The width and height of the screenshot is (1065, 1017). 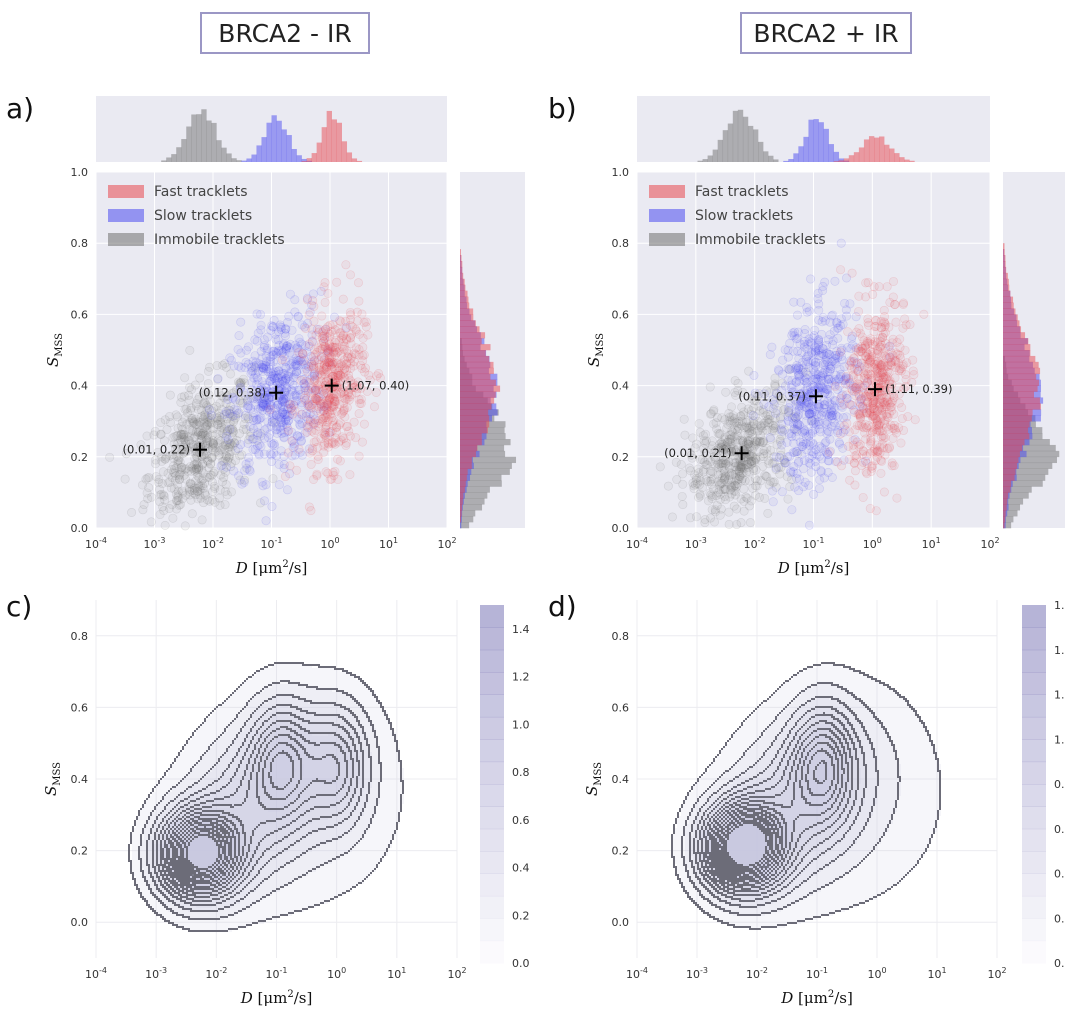 What do you see at coordinates (80, 172) in the screenshot?
I see `y-tick-label: 1.0` at bounding box center [80, 172].